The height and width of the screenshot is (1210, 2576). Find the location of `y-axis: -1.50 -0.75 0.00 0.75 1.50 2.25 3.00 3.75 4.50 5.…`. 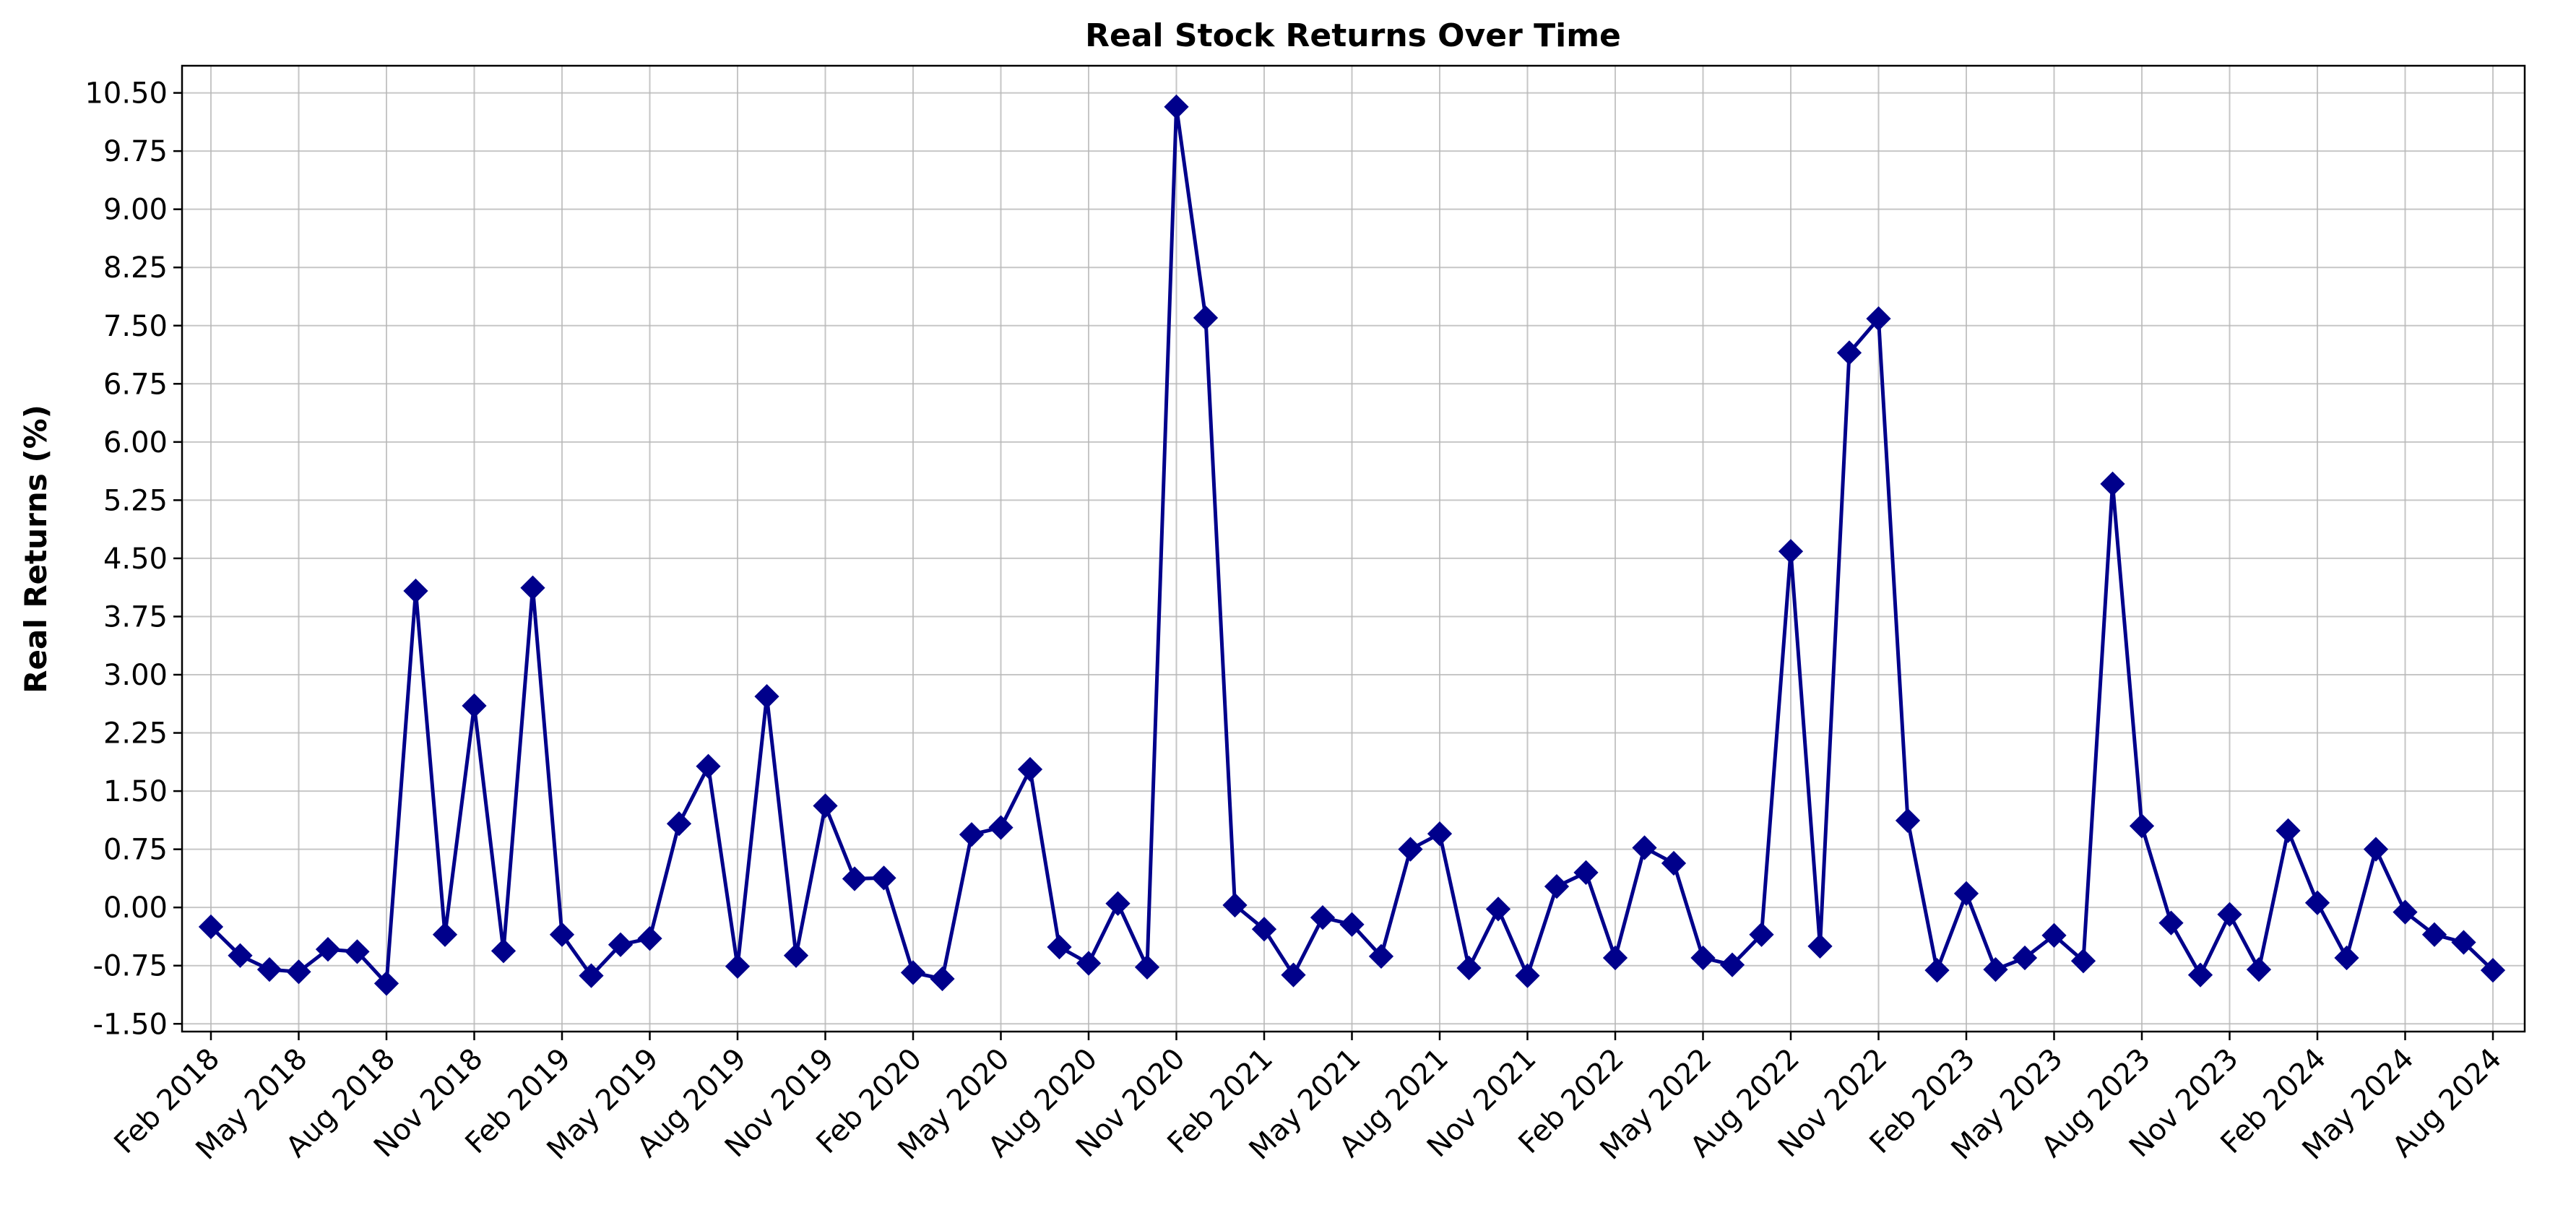

y-axis: -1.50 -0.75 0.00 0.75 1.50 2.25 3.00 3.75 4.50 5.… is located at coordinates (133, 559).